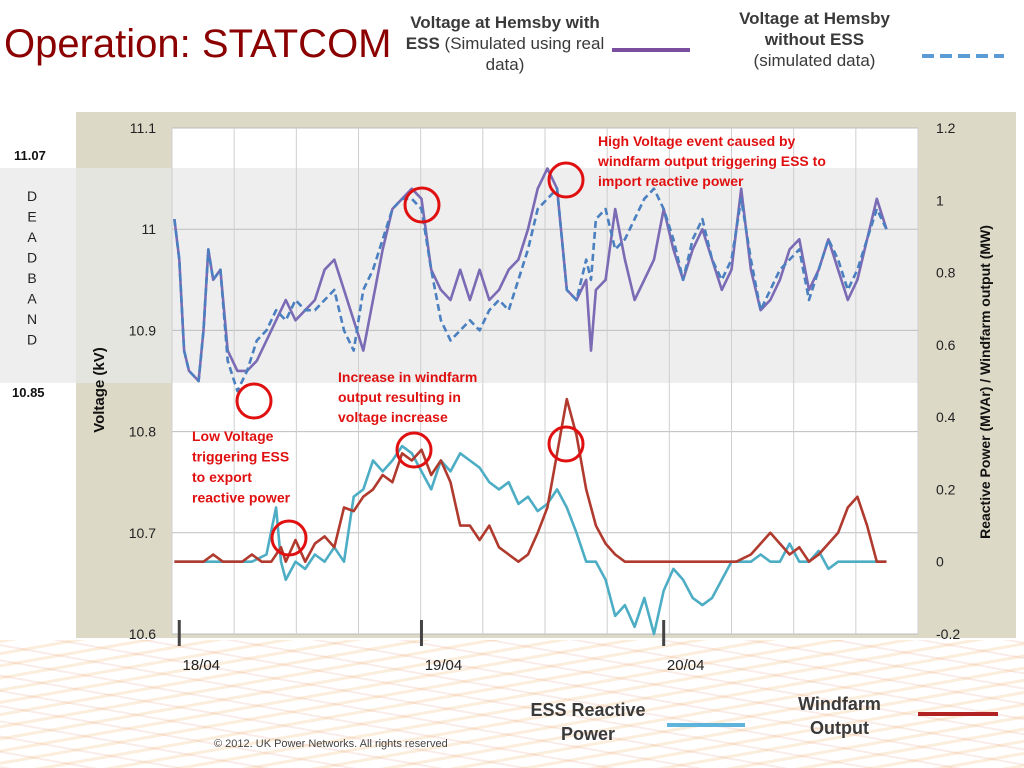 The height and width of the screenshot is (768, 1024). I want to click on y-tick-label: 10.8, so click(142, 432).